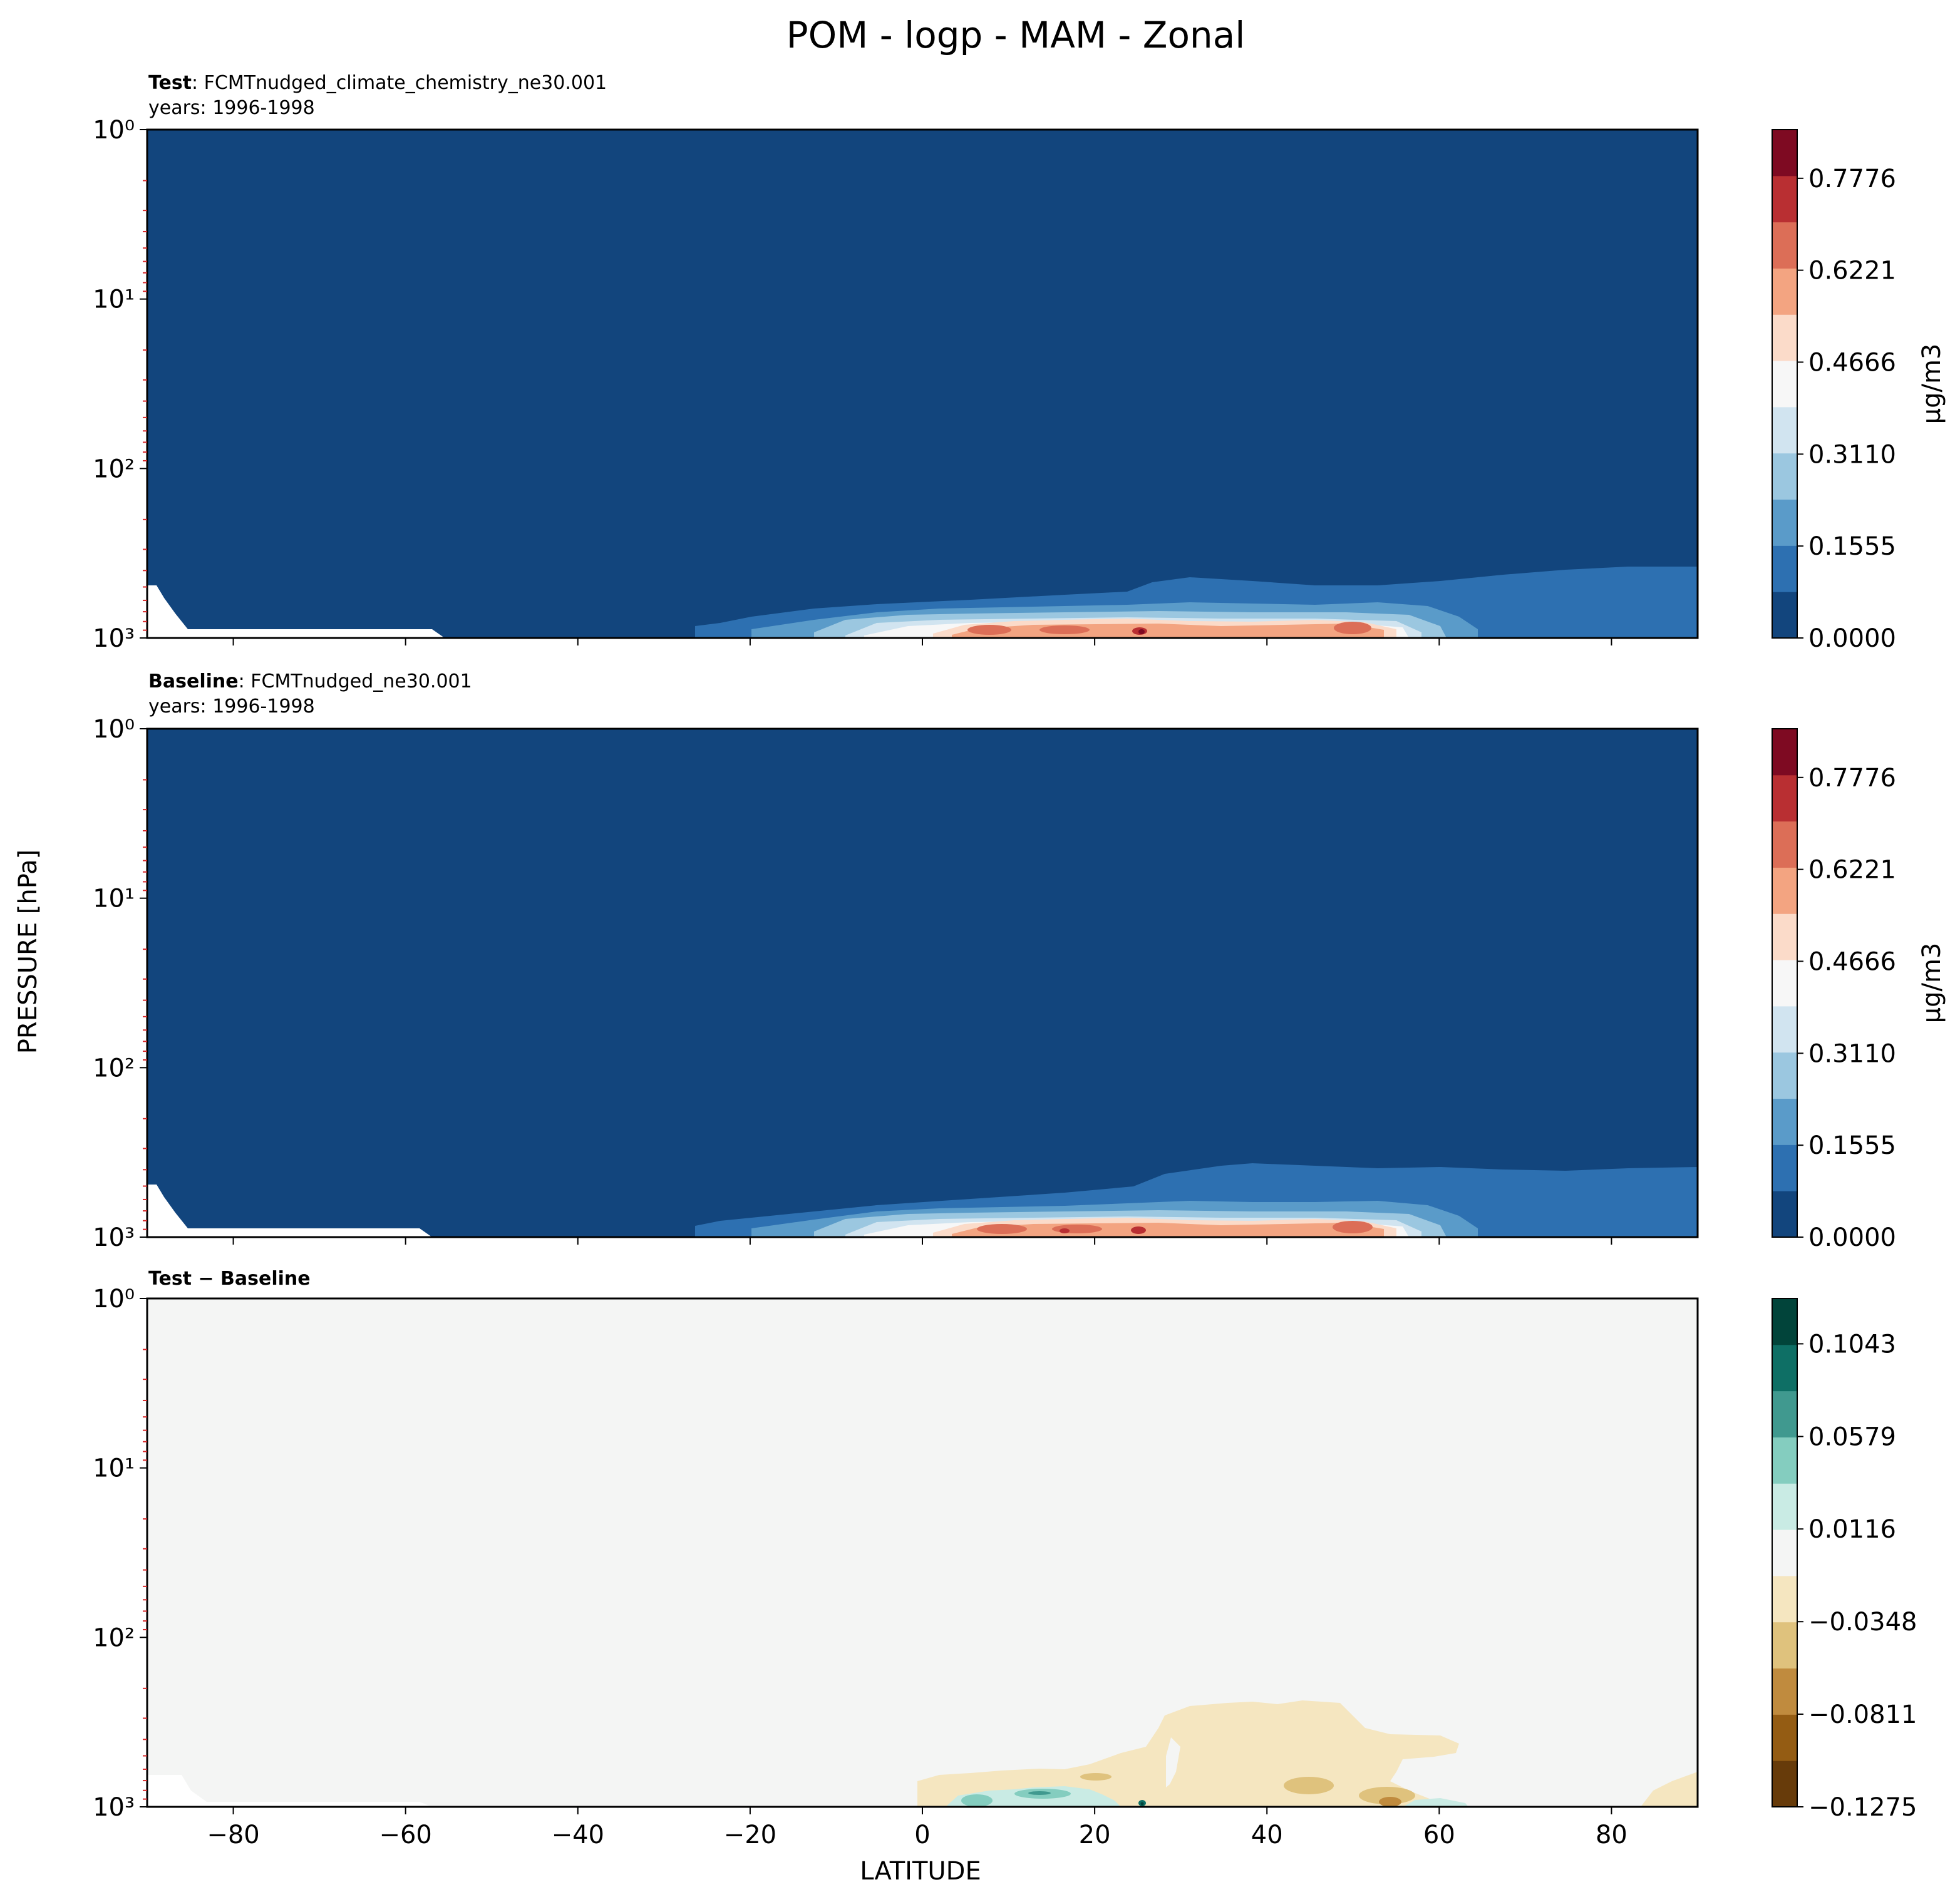  Describe the element at coordinates (921, 1871) in the screenshot. I see `x-axis-label: LATITUDE` at that location.